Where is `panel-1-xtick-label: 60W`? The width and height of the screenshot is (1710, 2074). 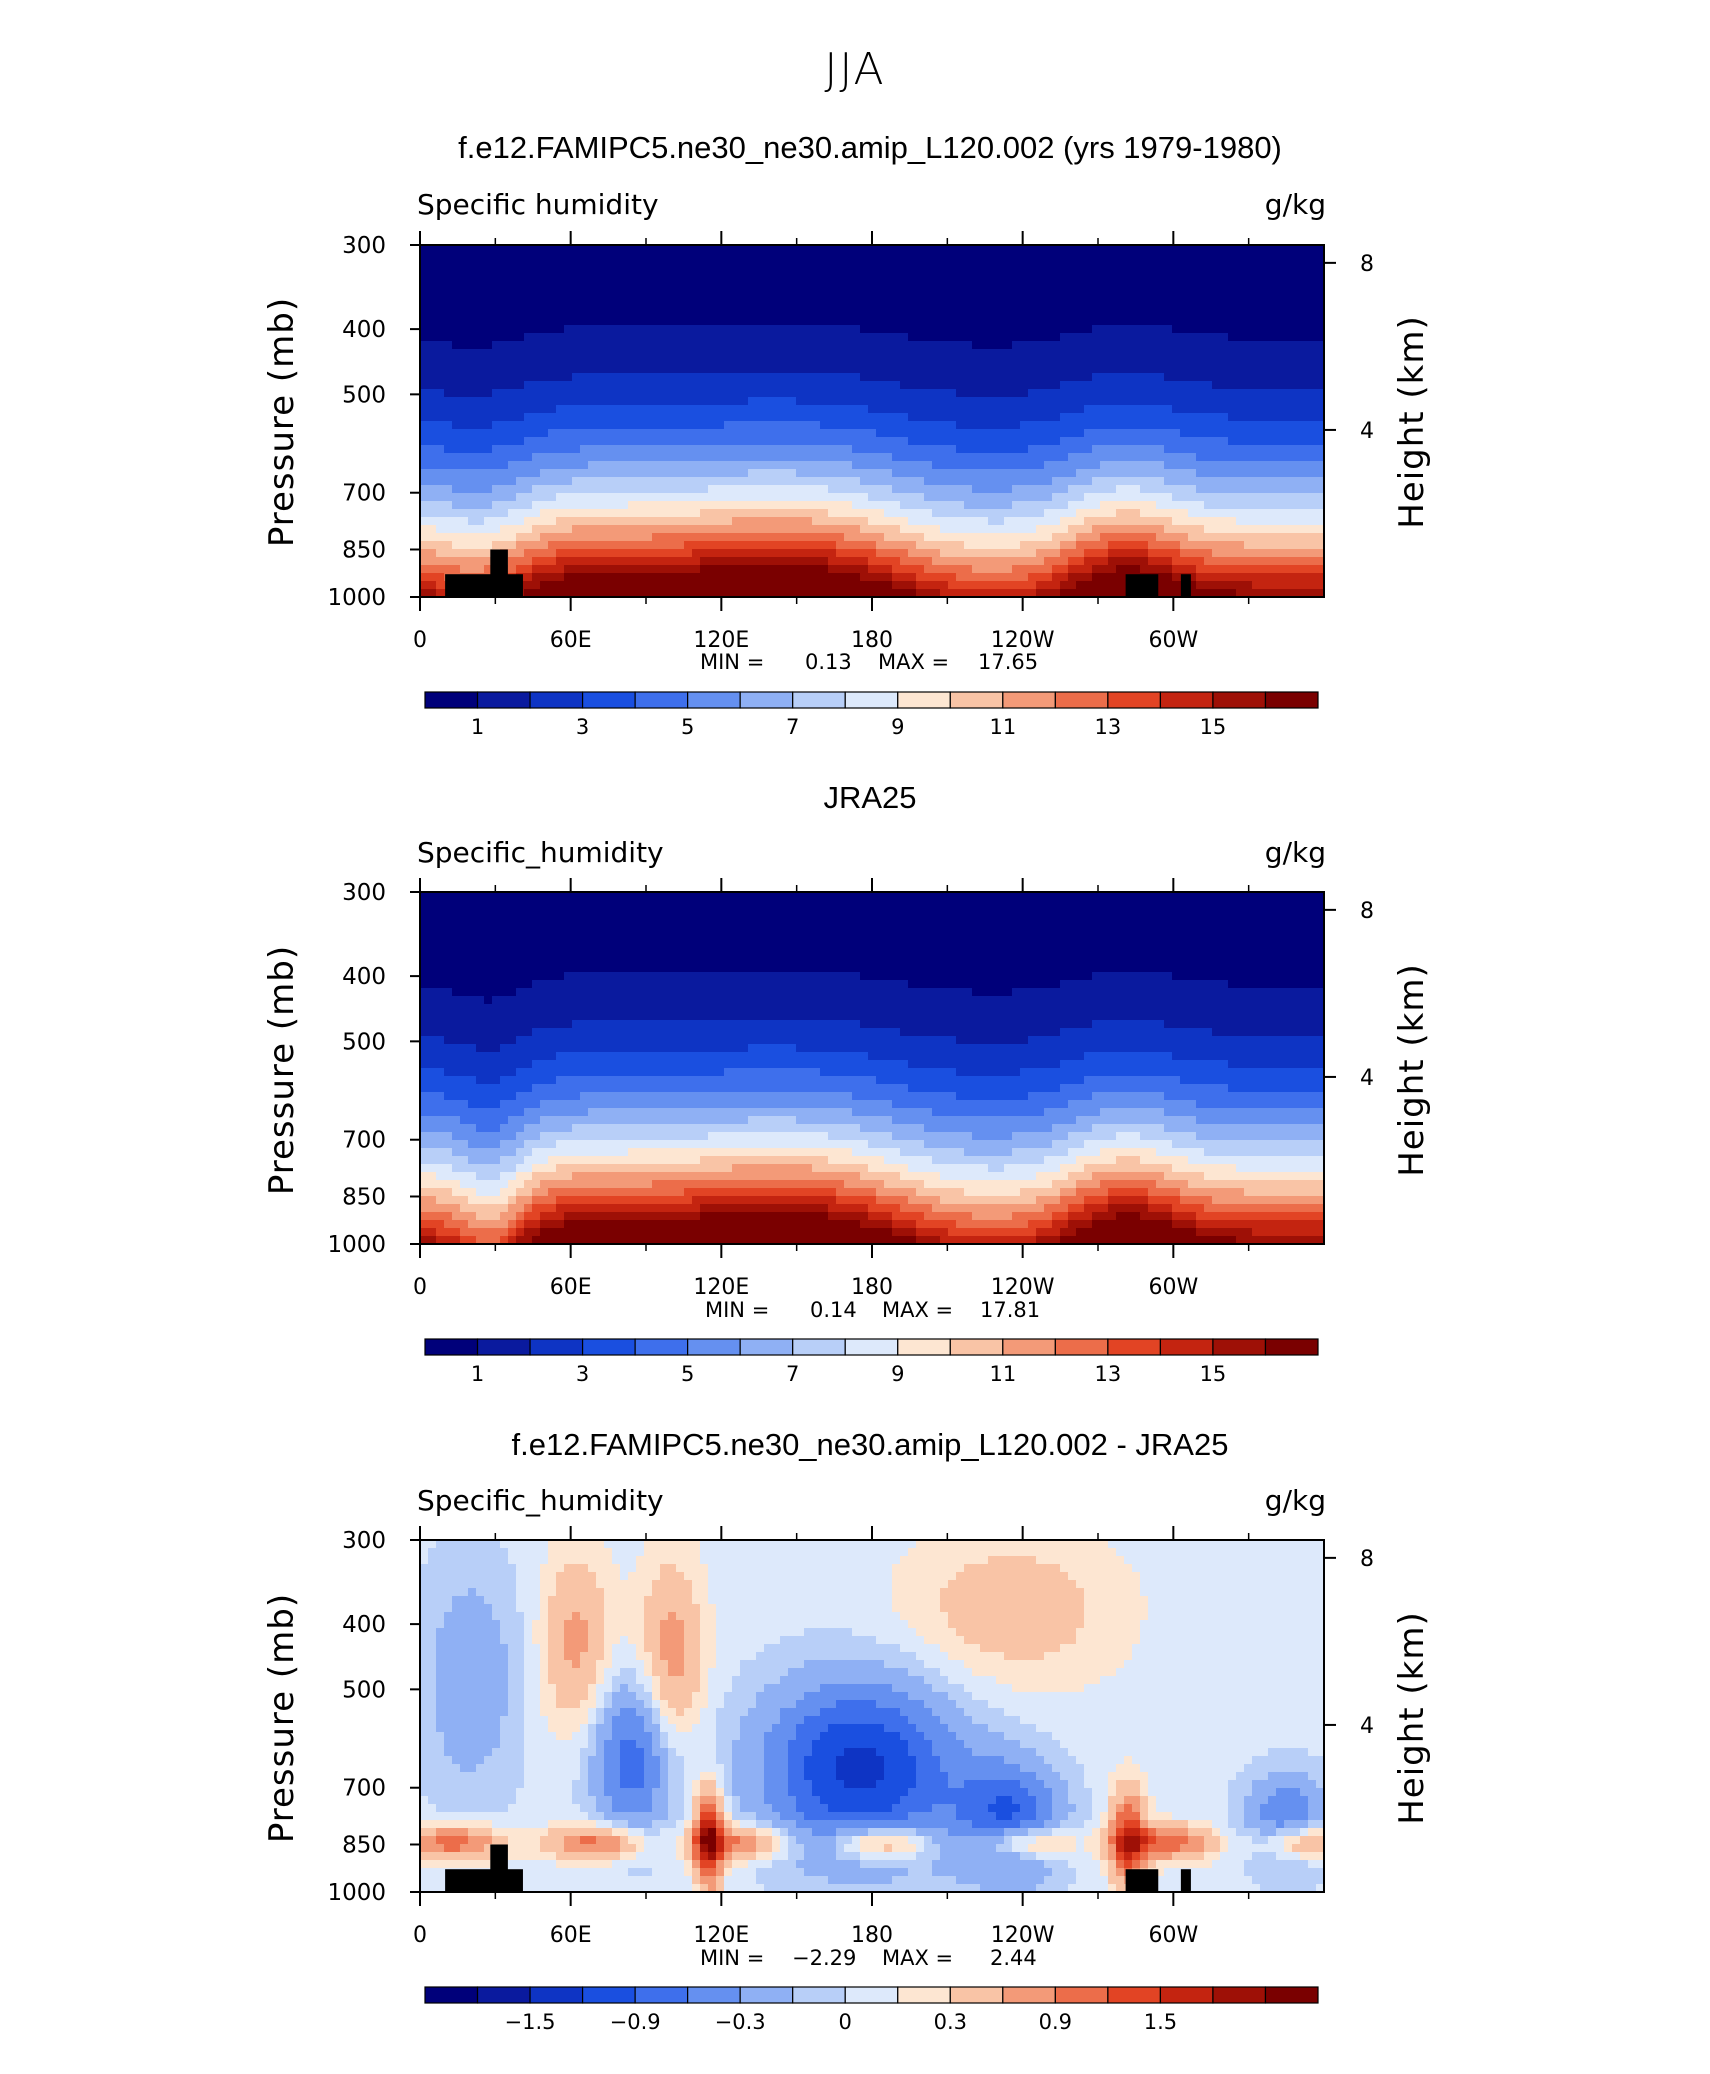
panel-1-xtick-label: 60W is located at coordinates (1173, 640).